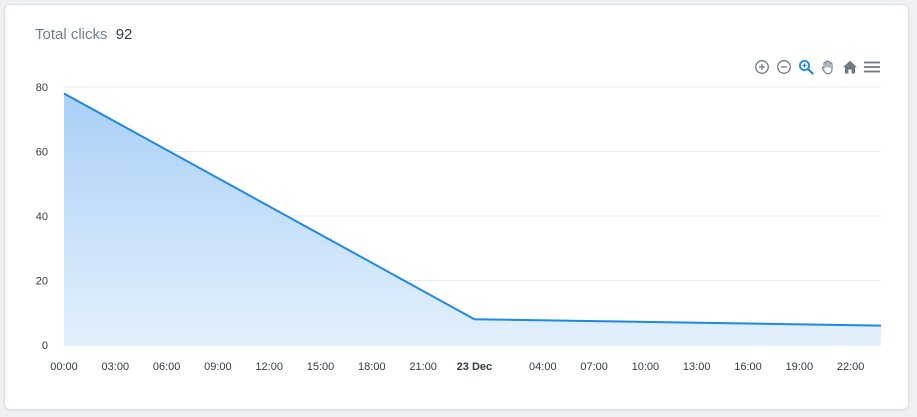 Image resolution: width=917 pixels, height=417 pixels. What do you see at coordinates (218, 367) in the screenshot?
I see `x-tick-label: 09:00` at bounding box center [218, 367].